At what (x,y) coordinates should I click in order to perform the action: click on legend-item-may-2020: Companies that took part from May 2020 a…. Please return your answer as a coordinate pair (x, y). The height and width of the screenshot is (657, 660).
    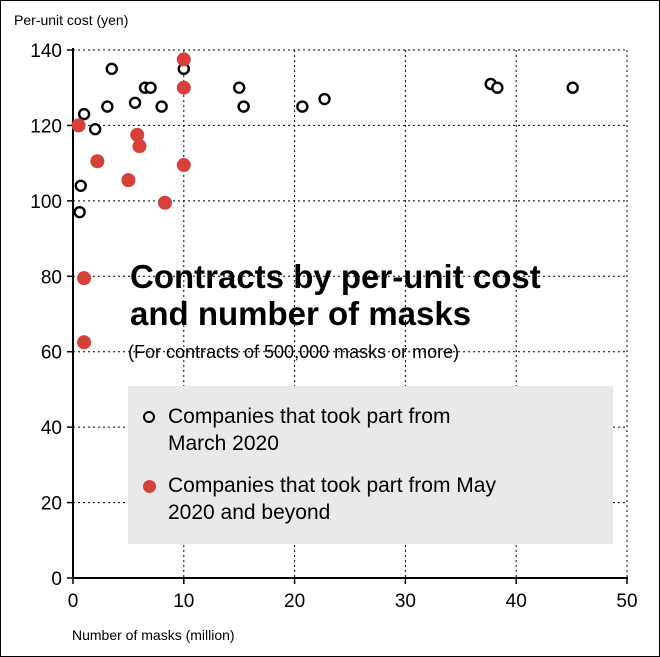
    Looking at the image, I should click on (370, 499).